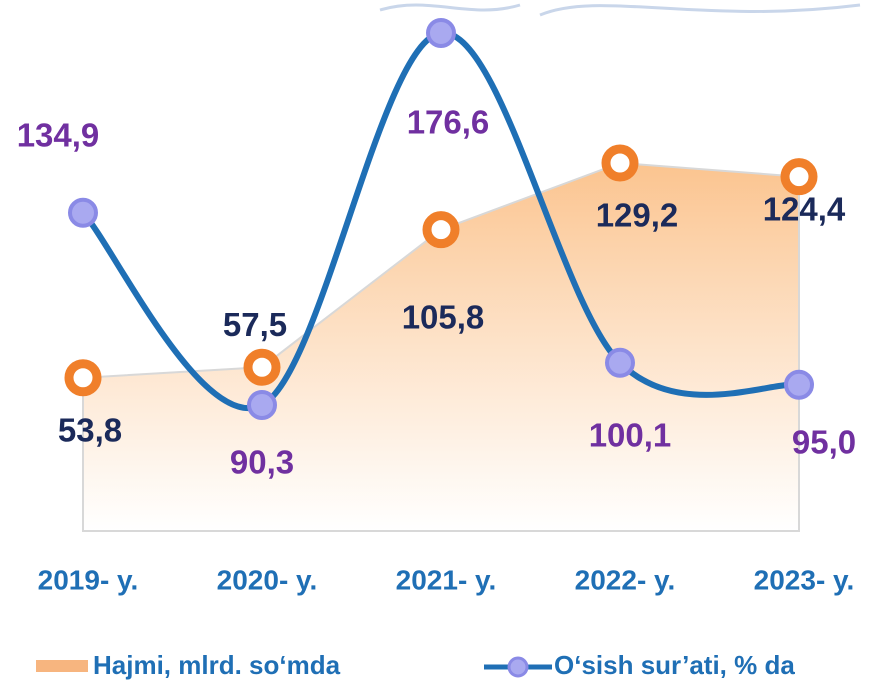 Image resolution: width=872 pixels, height=686 pixels. I want to click on data-label: 124,4, so click(804, 208).